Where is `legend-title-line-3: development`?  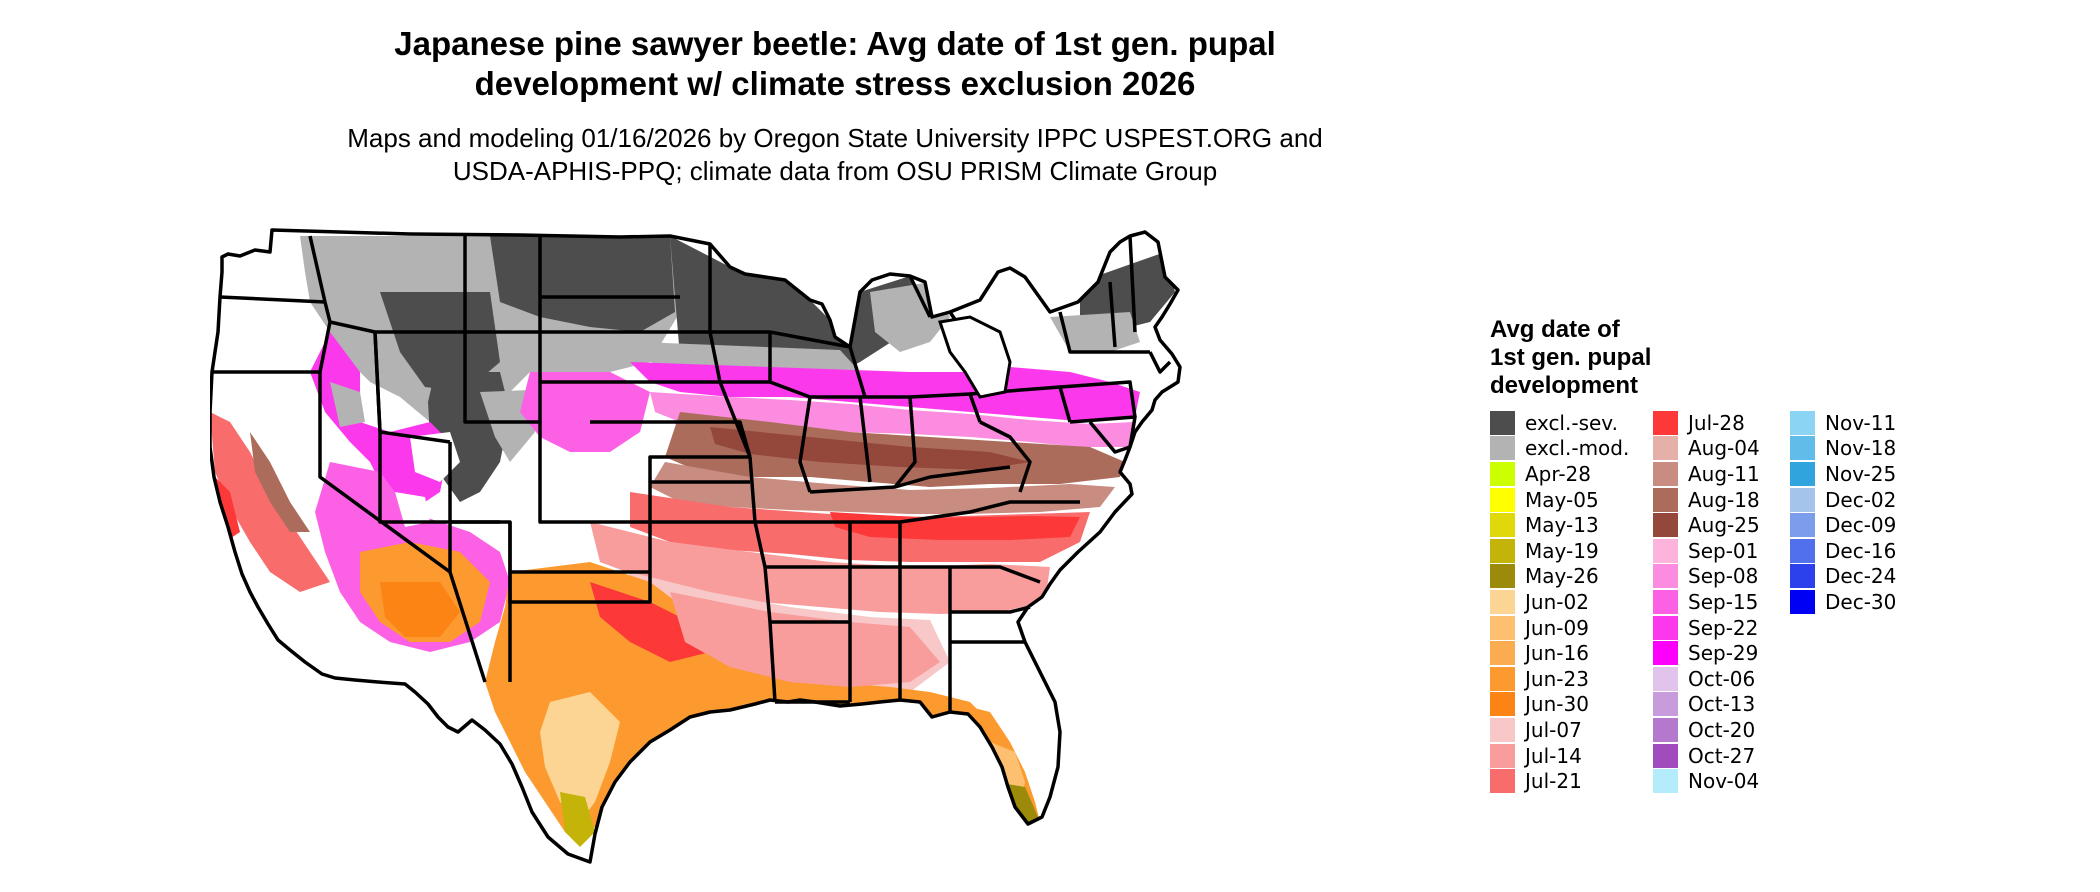
legend-title-line-3: development is located at coordinates (1564, 385).